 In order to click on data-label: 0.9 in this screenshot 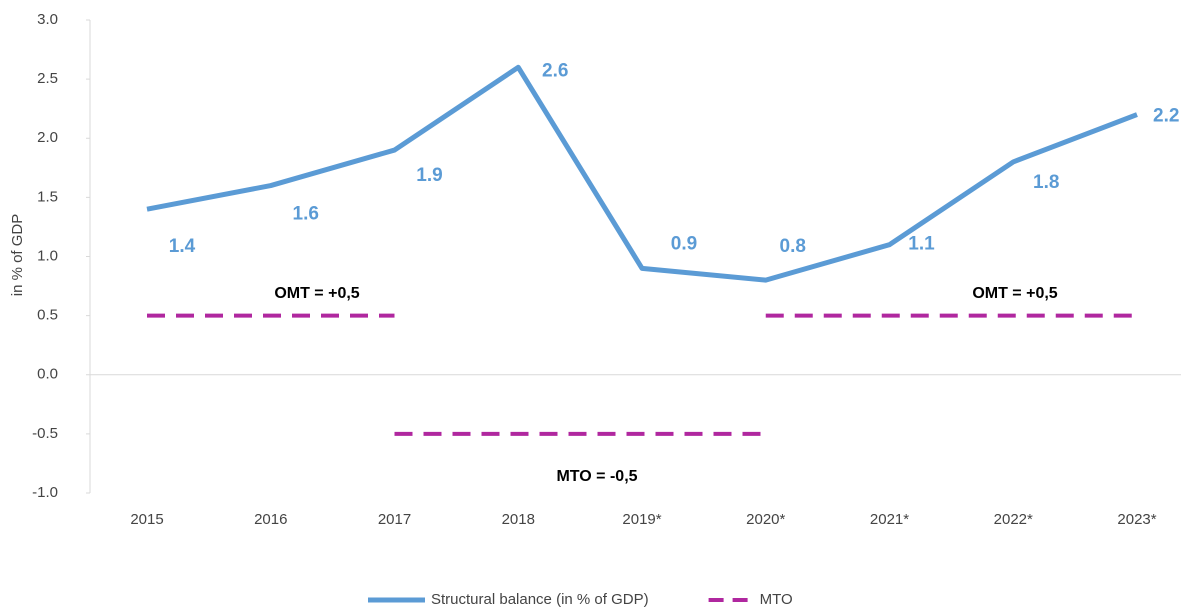, I will do `click(684, 243)`.